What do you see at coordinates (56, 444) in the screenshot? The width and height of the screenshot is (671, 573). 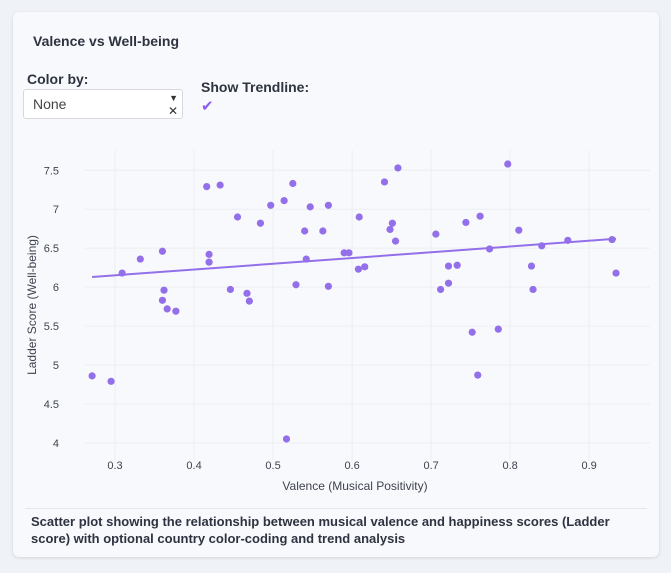 I see `y-tick-label: 4` at bounding box center [56, 444].